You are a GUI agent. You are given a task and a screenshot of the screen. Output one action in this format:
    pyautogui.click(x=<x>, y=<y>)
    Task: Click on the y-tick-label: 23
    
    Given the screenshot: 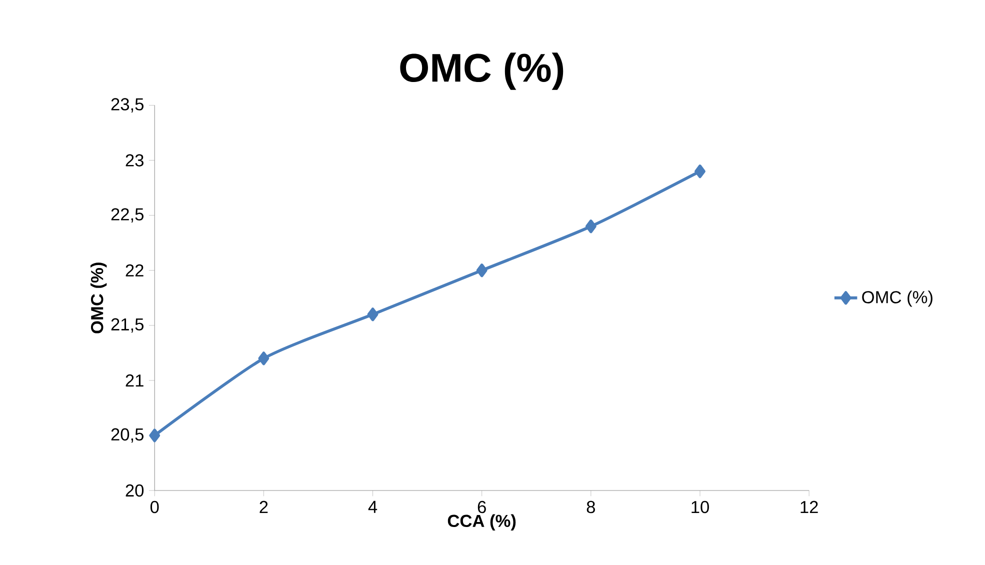 What is the action you would take?
    pyautogui.click(x=135, y=160)
    